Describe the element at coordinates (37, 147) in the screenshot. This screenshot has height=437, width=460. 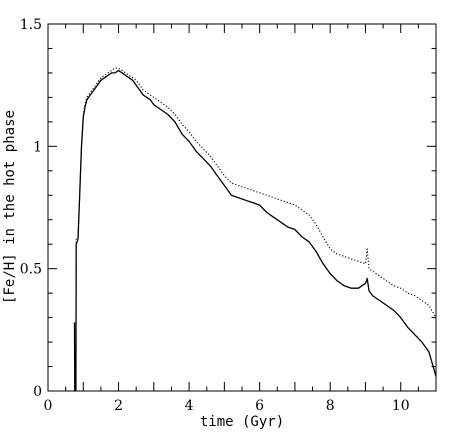
I see `y-tick-label: 1` at that location.